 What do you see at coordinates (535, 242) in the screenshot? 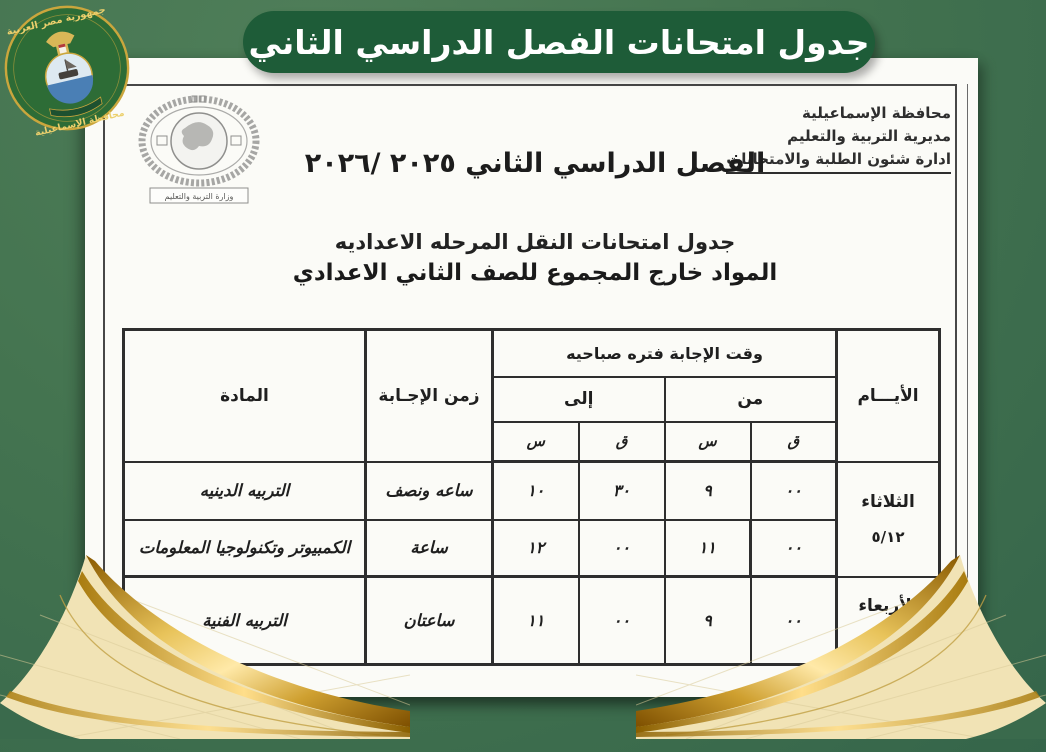
I see `schedule-subtitle: جدول امتحانات النقل المرحله الاعداديه` at bounding box center [535, 242].